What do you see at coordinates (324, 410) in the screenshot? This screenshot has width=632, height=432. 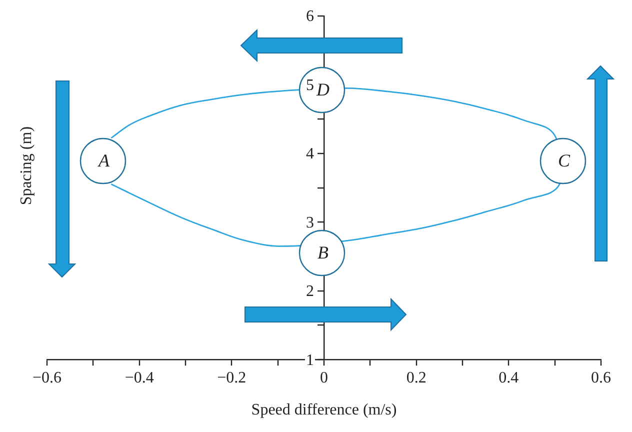 I see `x-axis-title: Speed difference (m/s)` at bounding box center [324, 410].